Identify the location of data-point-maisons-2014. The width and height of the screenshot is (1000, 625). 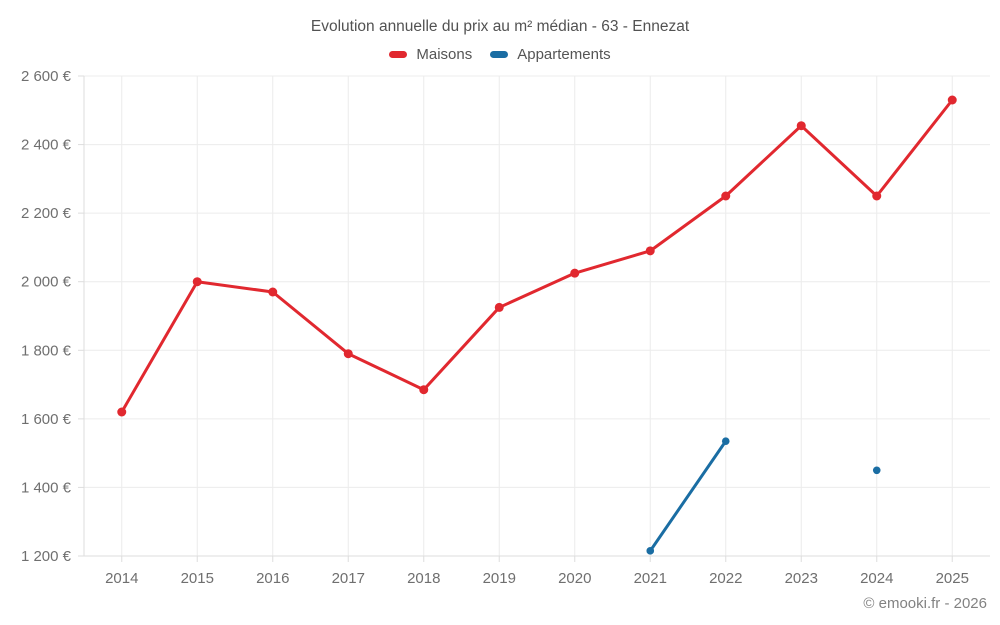
(122, 412).